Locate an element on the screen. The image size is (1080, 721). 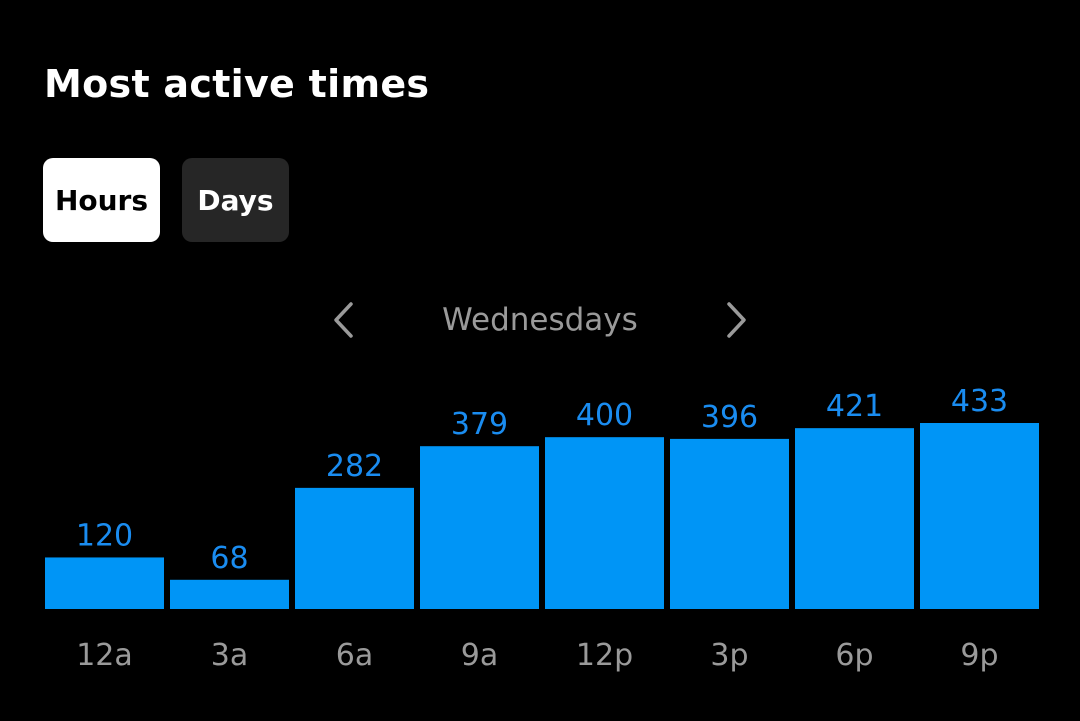
x-tick-label: 3a is located at coordinates (229, 655).